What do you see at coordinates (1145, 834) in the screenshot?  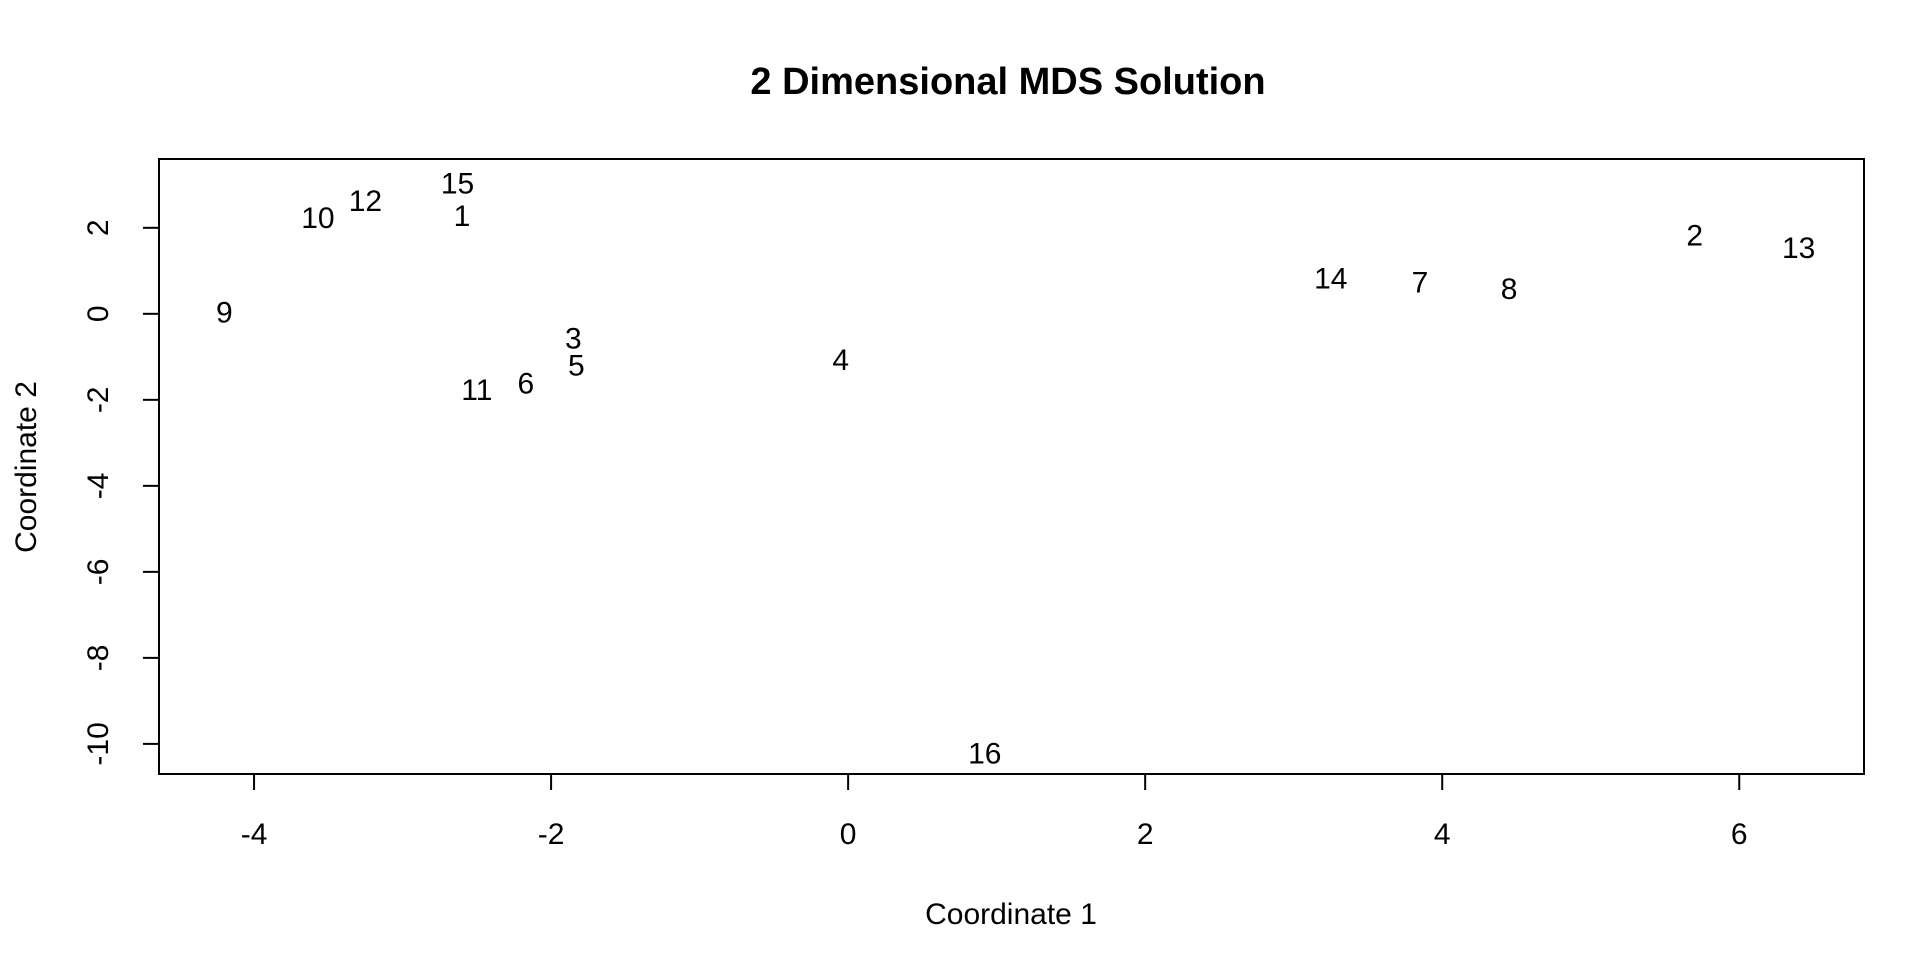 I see `x-tick-label: 2` at bounding box center [1145, 834].